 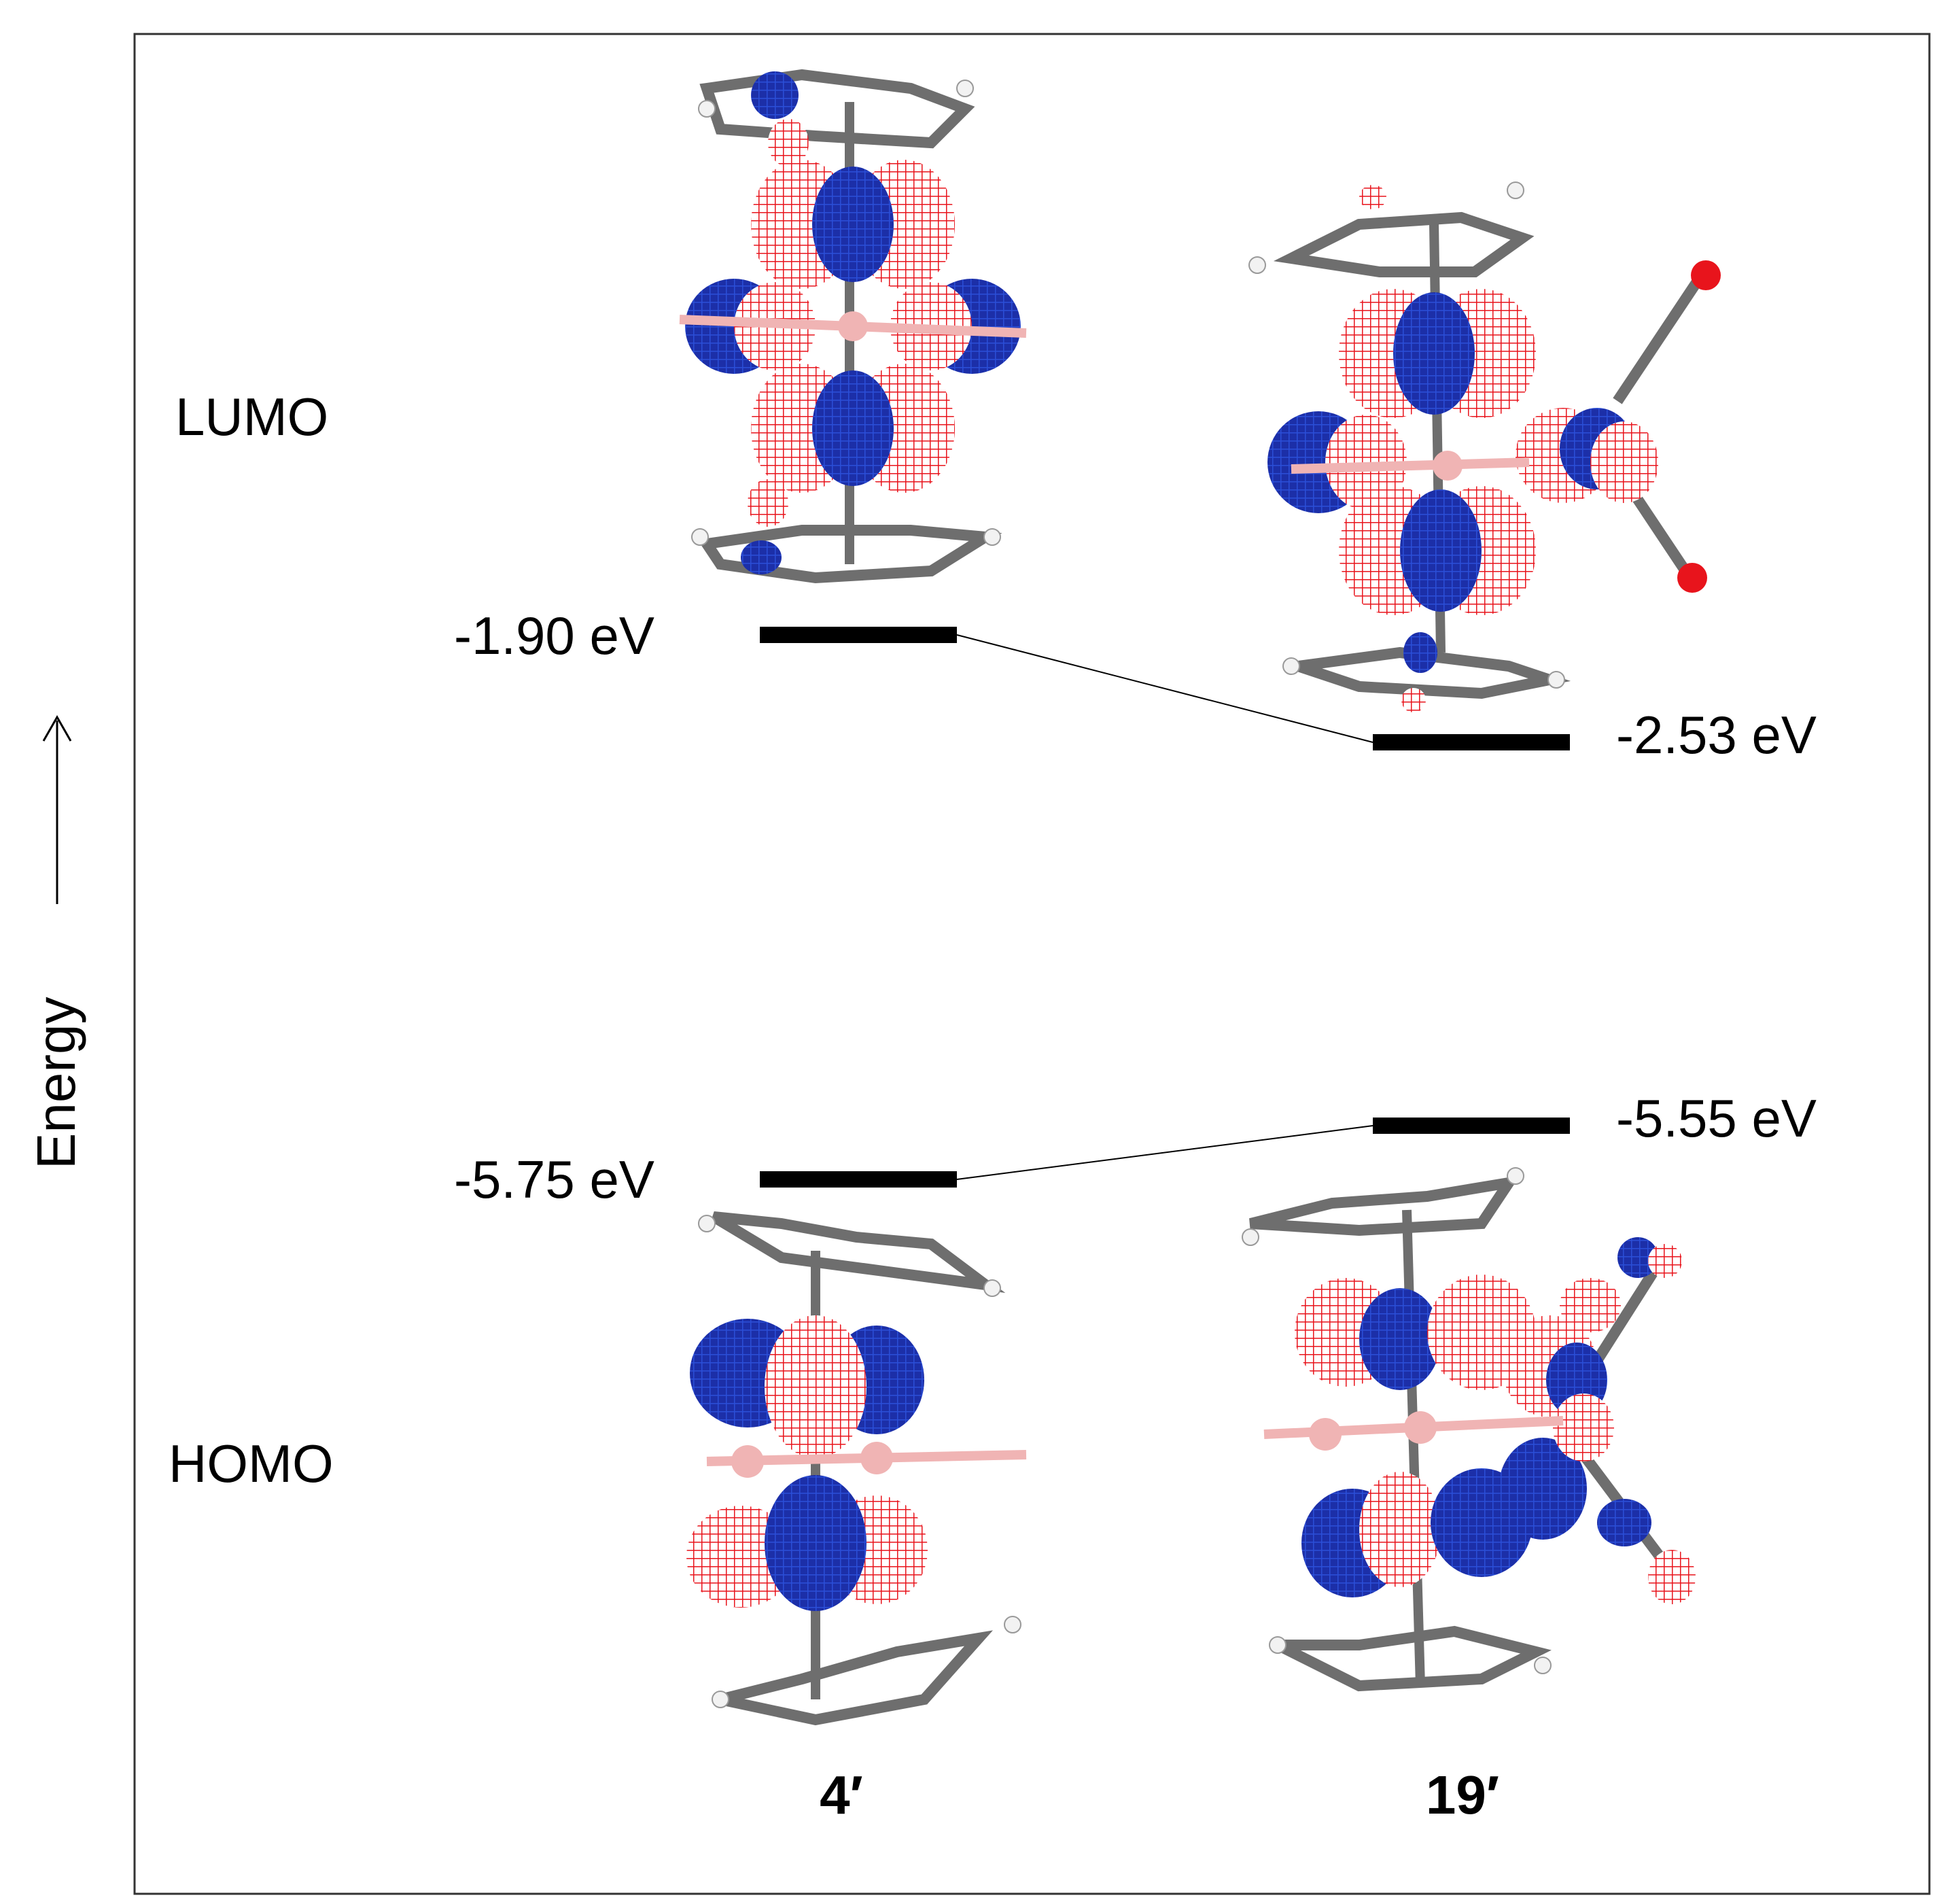 I want to click on homo-row-label: HOMO, so click(x=251, y=1464).